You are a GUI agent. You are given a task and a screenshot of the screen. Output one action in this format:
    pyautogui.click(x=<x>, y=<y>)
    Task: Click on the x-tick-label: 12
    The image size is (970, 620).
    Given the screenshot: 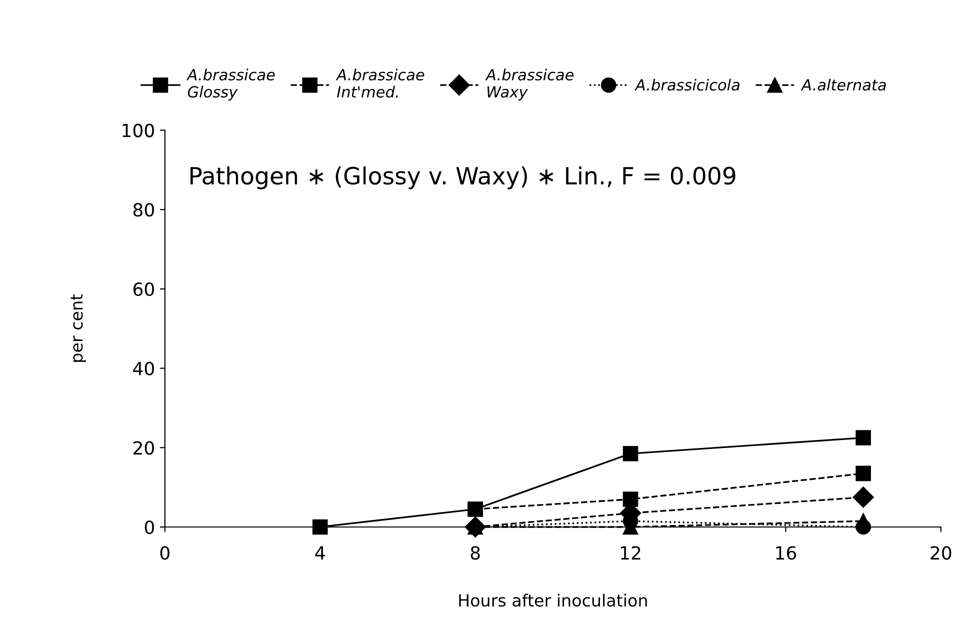 What is the action you would take?
    pyautogui.click(x=630, y=553)
    